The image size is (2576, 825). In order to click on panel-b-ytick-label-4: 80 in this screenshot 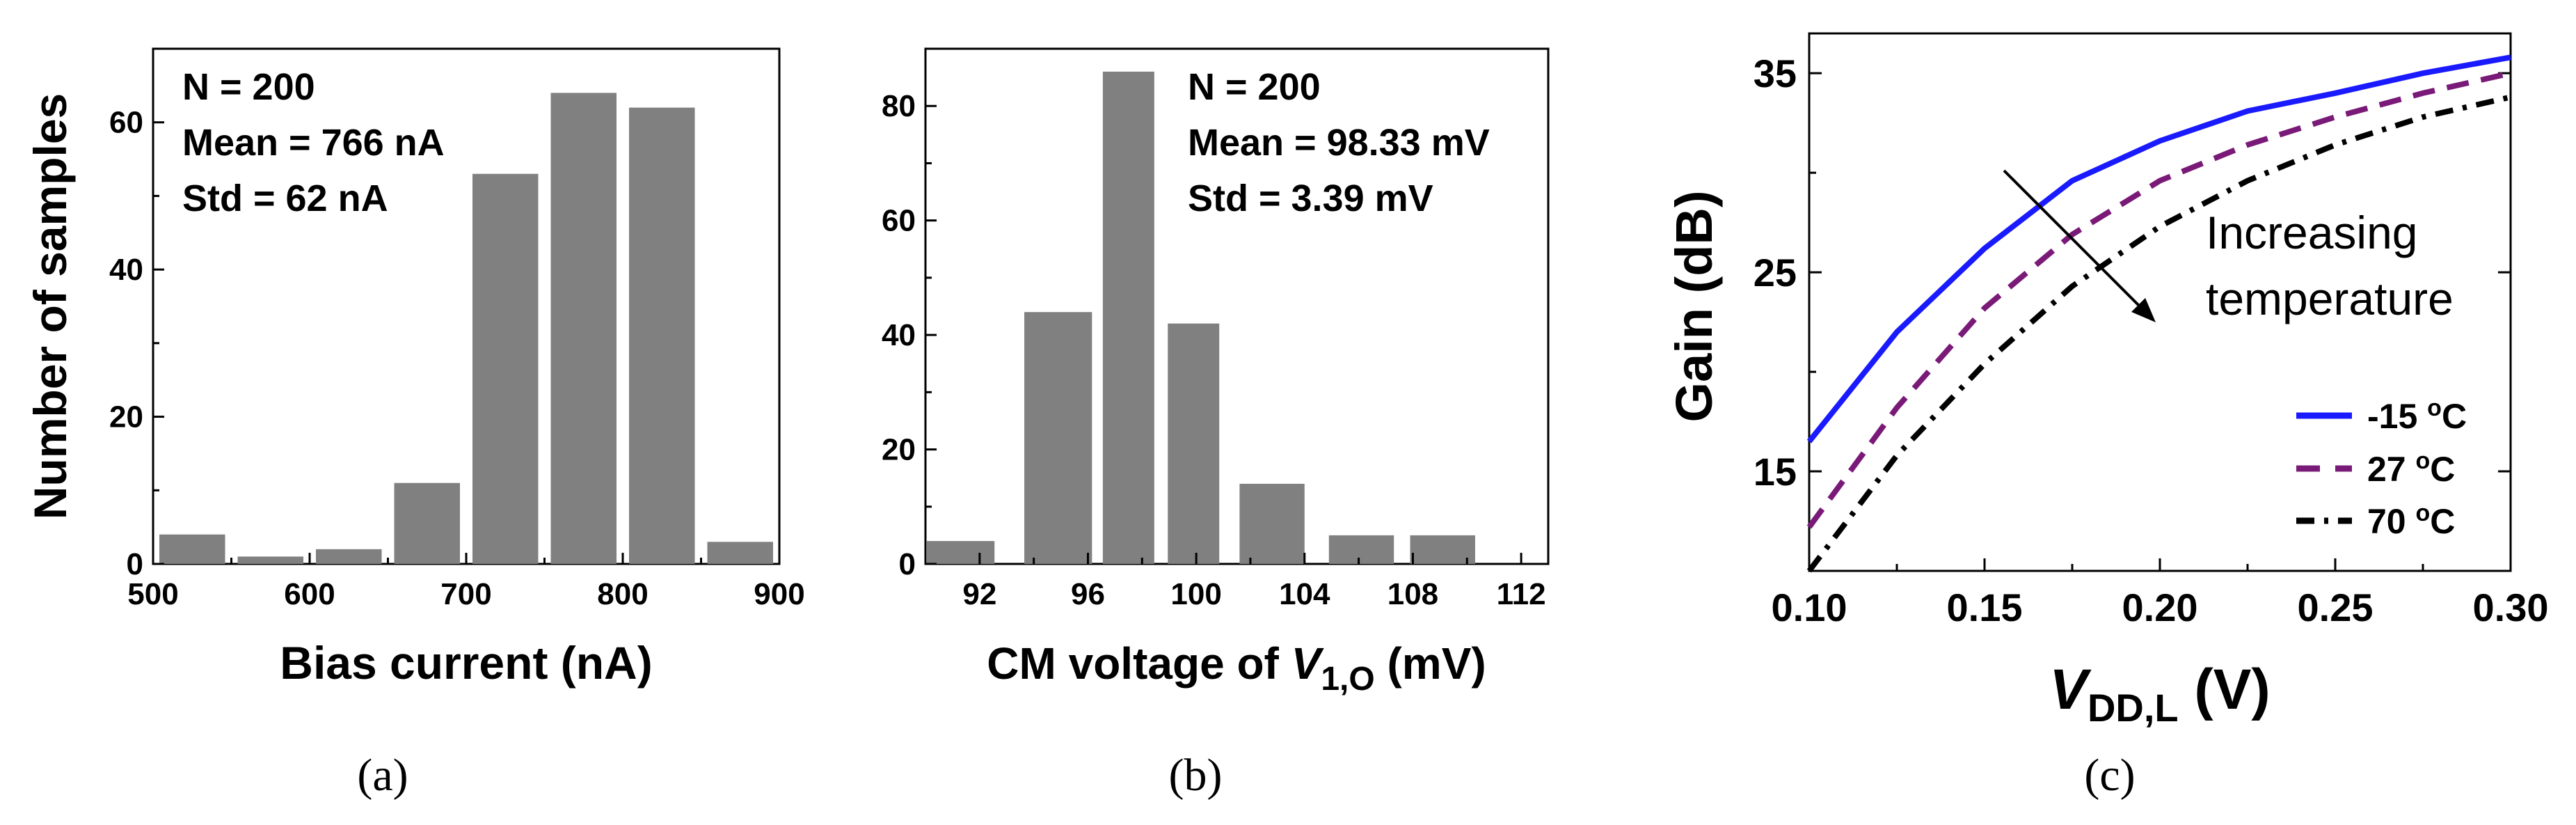, I will do `click(899, 106)`.